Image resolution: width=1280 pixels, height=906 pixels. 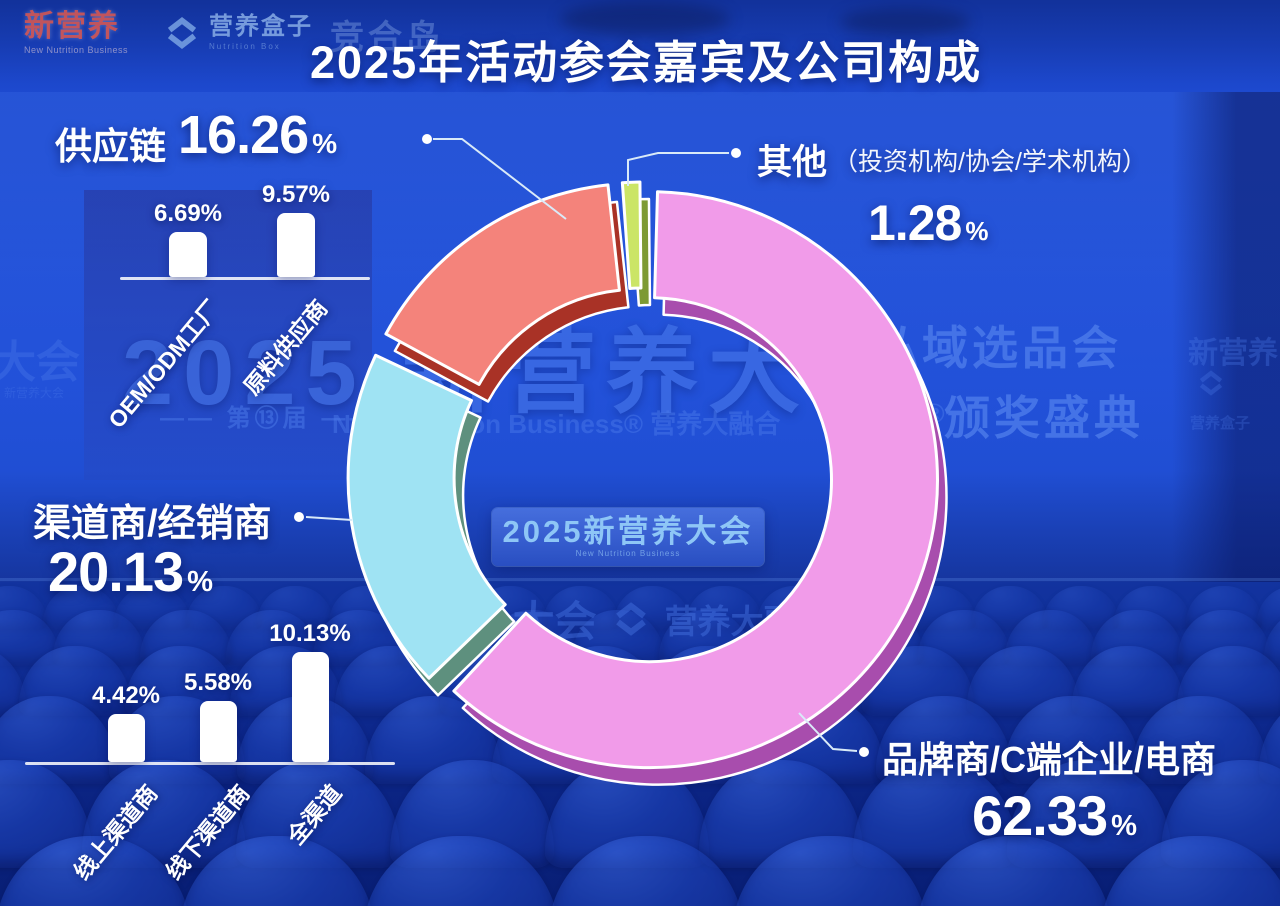 I want to click on channel-percent-sign: %, so click(x=200, y=582).